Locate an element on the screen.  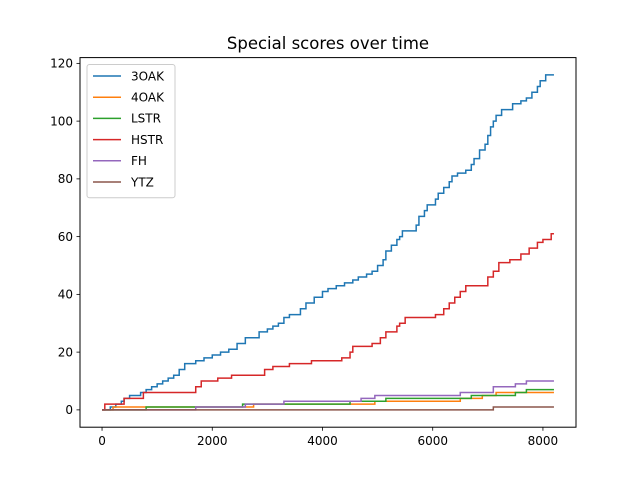
x-tick-label: 6000 is located at coordinates (432, 441).